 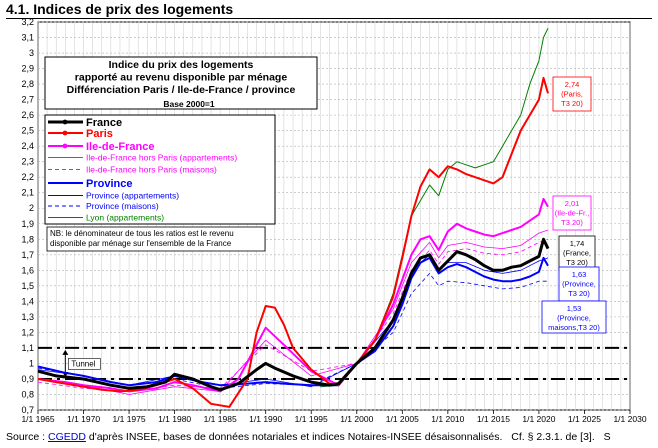 What do you see at coordinates (151, 170) in the screenshot?
I see `legend-label: Ile-de-France hors Paris (maisons)` at bounding box center [151, 170].